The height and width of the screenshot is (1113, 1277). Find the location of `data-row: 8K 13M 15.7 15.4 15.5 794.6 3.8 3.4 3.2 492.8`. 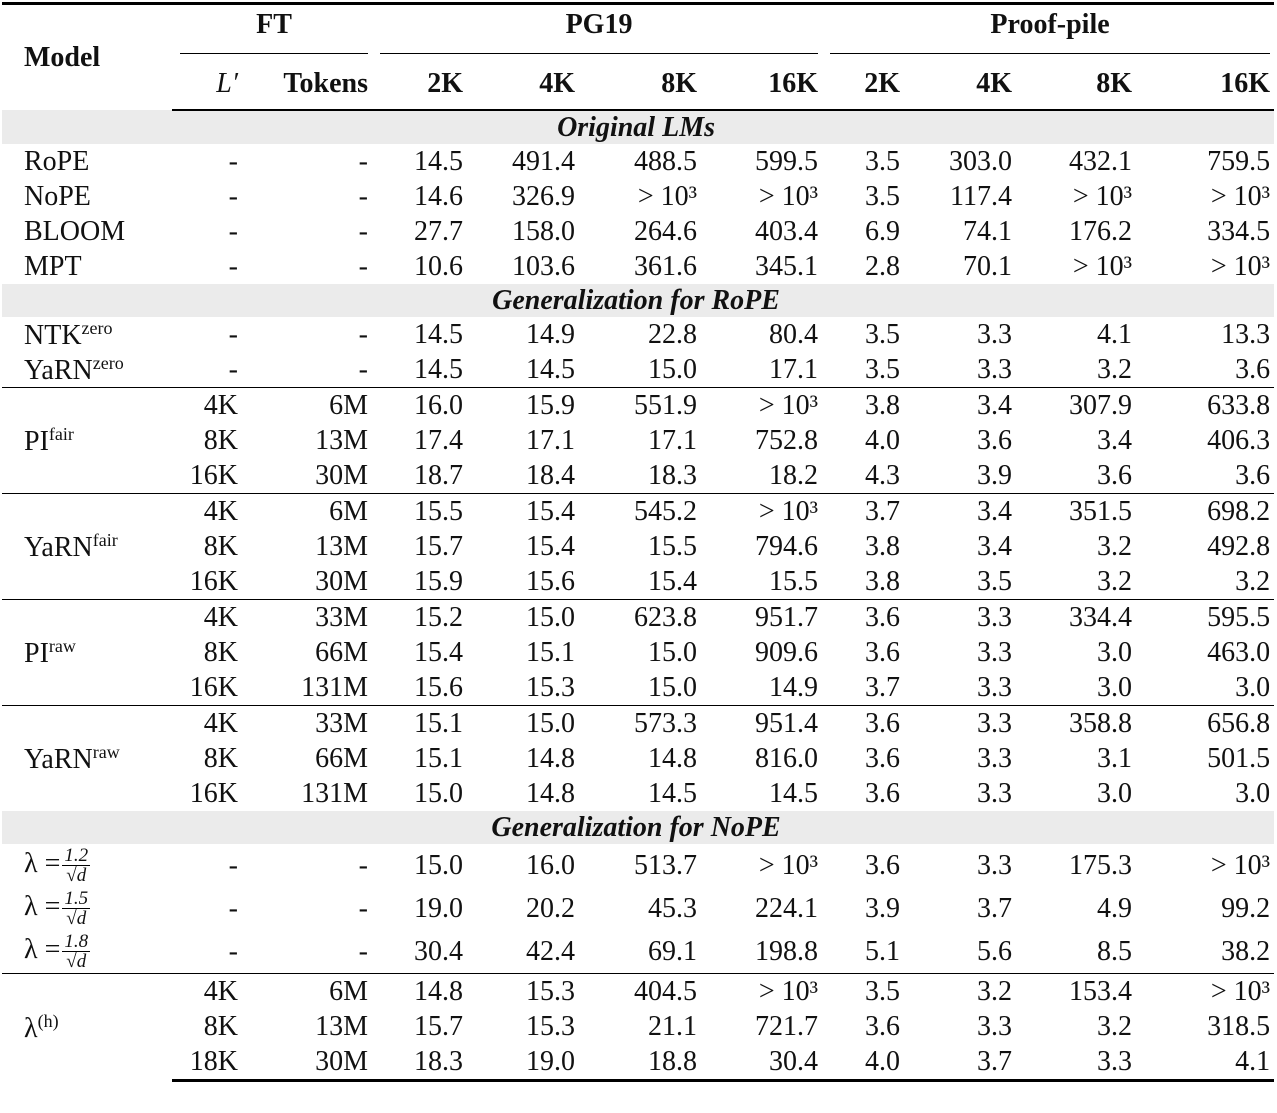

data-row: 8K 13M 15.7 15.4 15.5 794.6 3.8 3.4 3.2 492.8 is located at coordinates (638, 546).